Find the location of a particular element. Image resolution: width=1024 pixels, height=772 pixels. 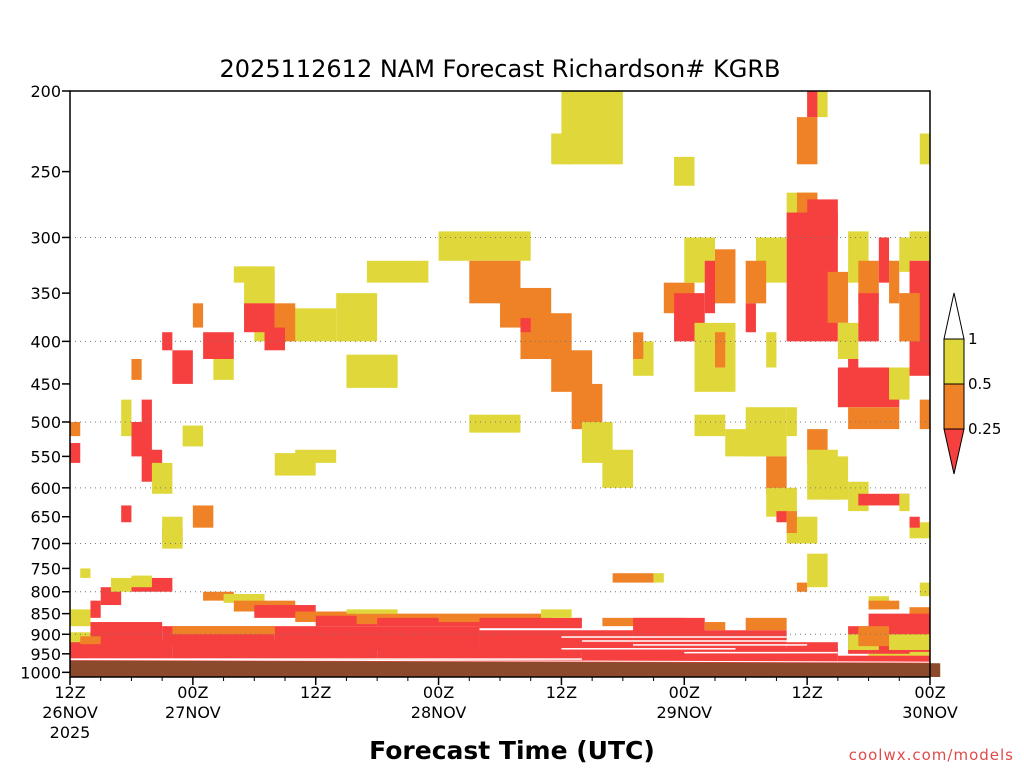

colorbar-bin-high is located at coordinates (954, 361).